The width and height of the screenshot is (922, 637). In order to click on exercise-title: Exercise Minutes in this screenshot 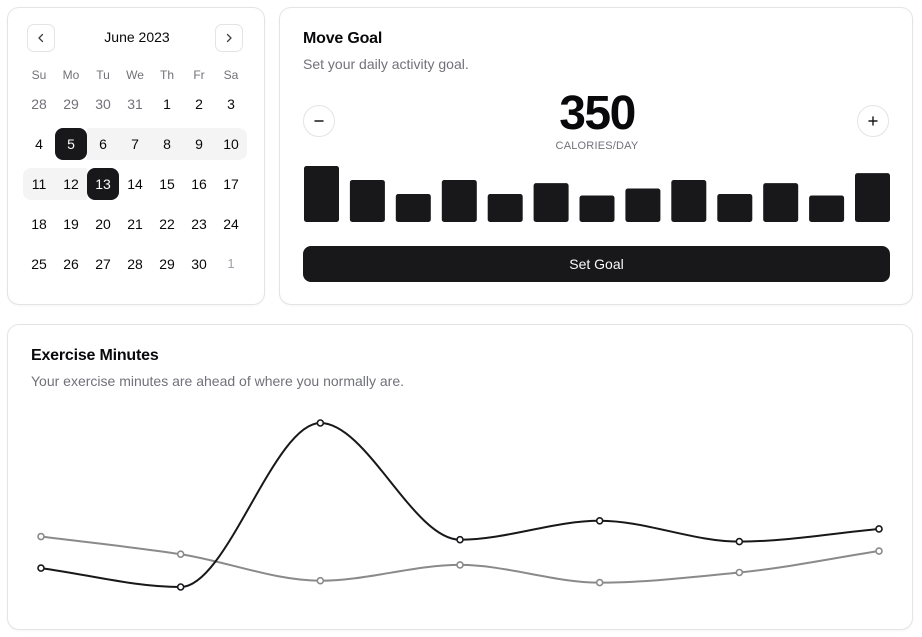, I will do `click(95, 355)`.